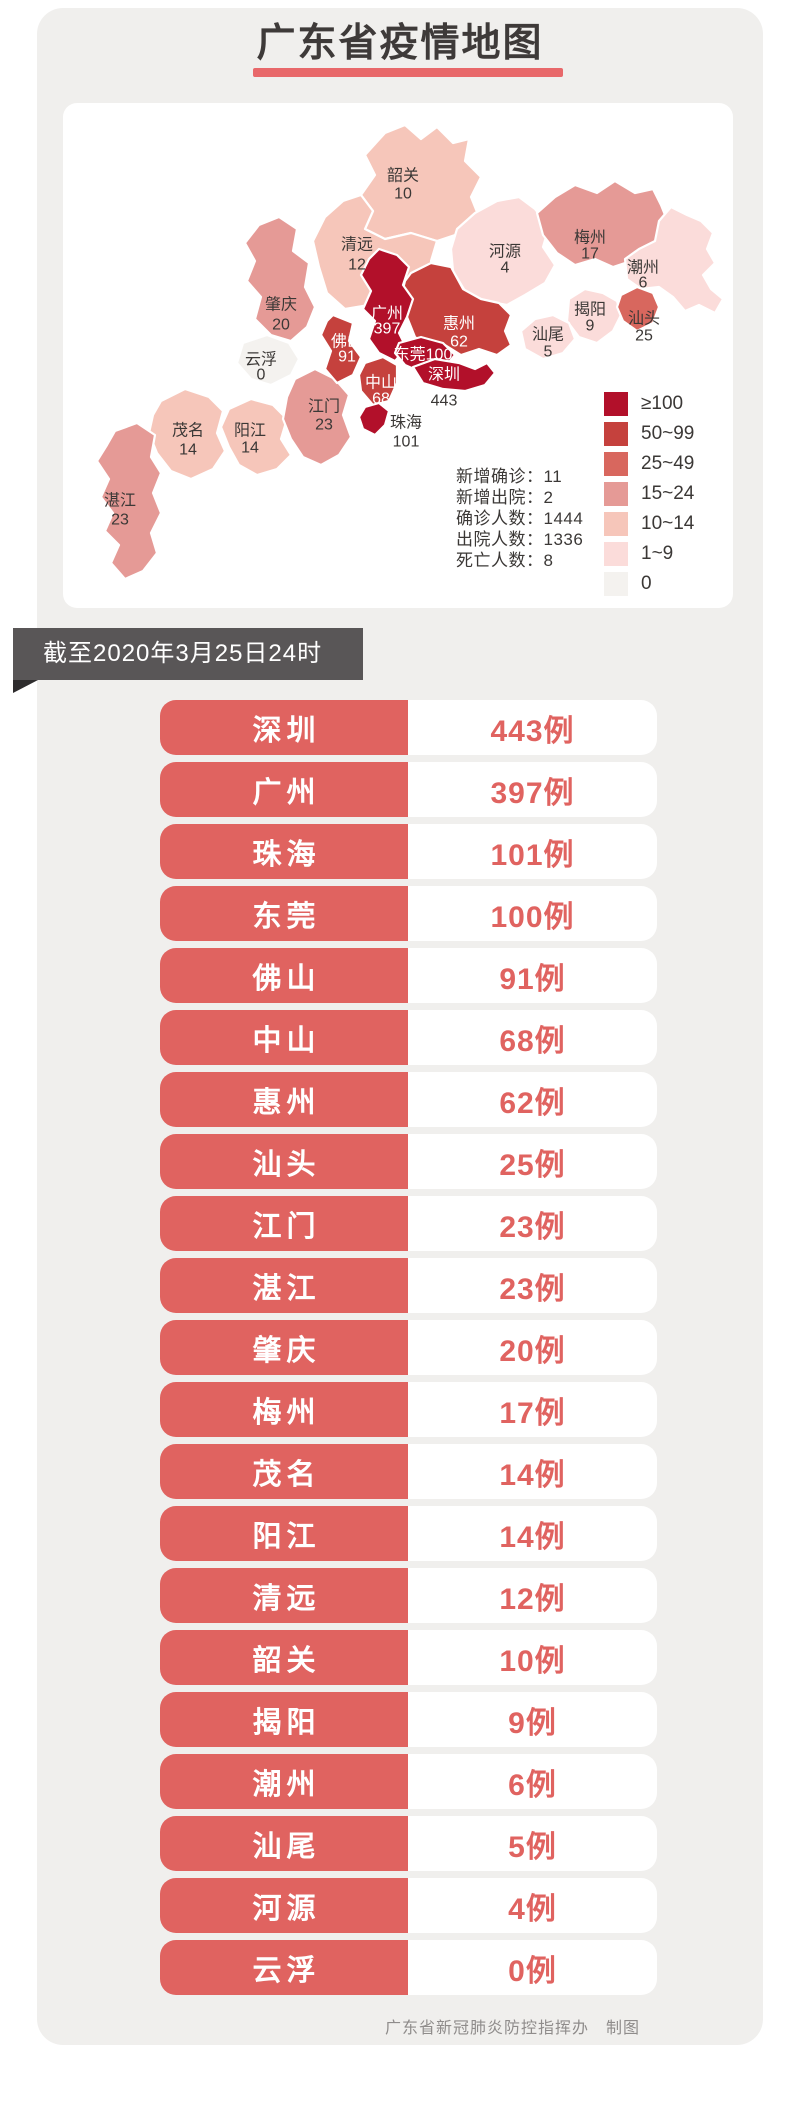 This screenshot has height=2101, width=800. I want to click on legend-item: 15~24, so click(649, 494).